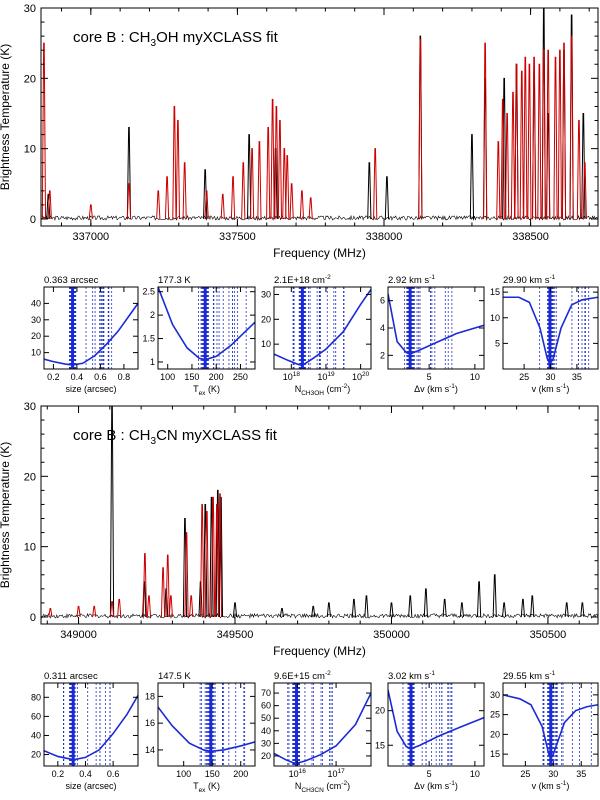  I want to click on x-tick-label: 250, so click(240, 377).